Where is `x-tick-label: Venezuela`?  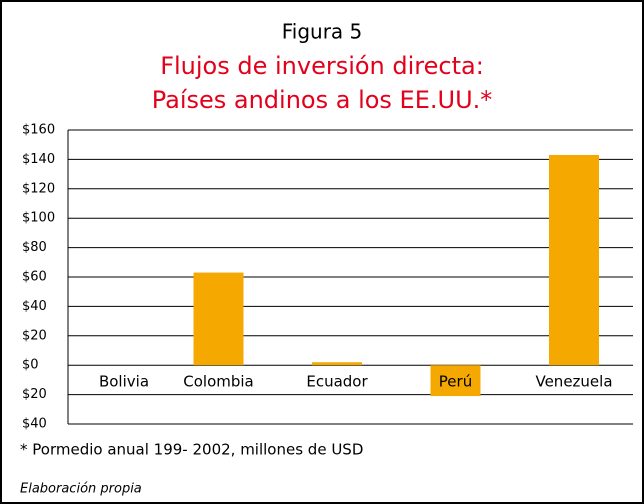 x-tick-label: Venezuela is located at coordinates (573, 382).